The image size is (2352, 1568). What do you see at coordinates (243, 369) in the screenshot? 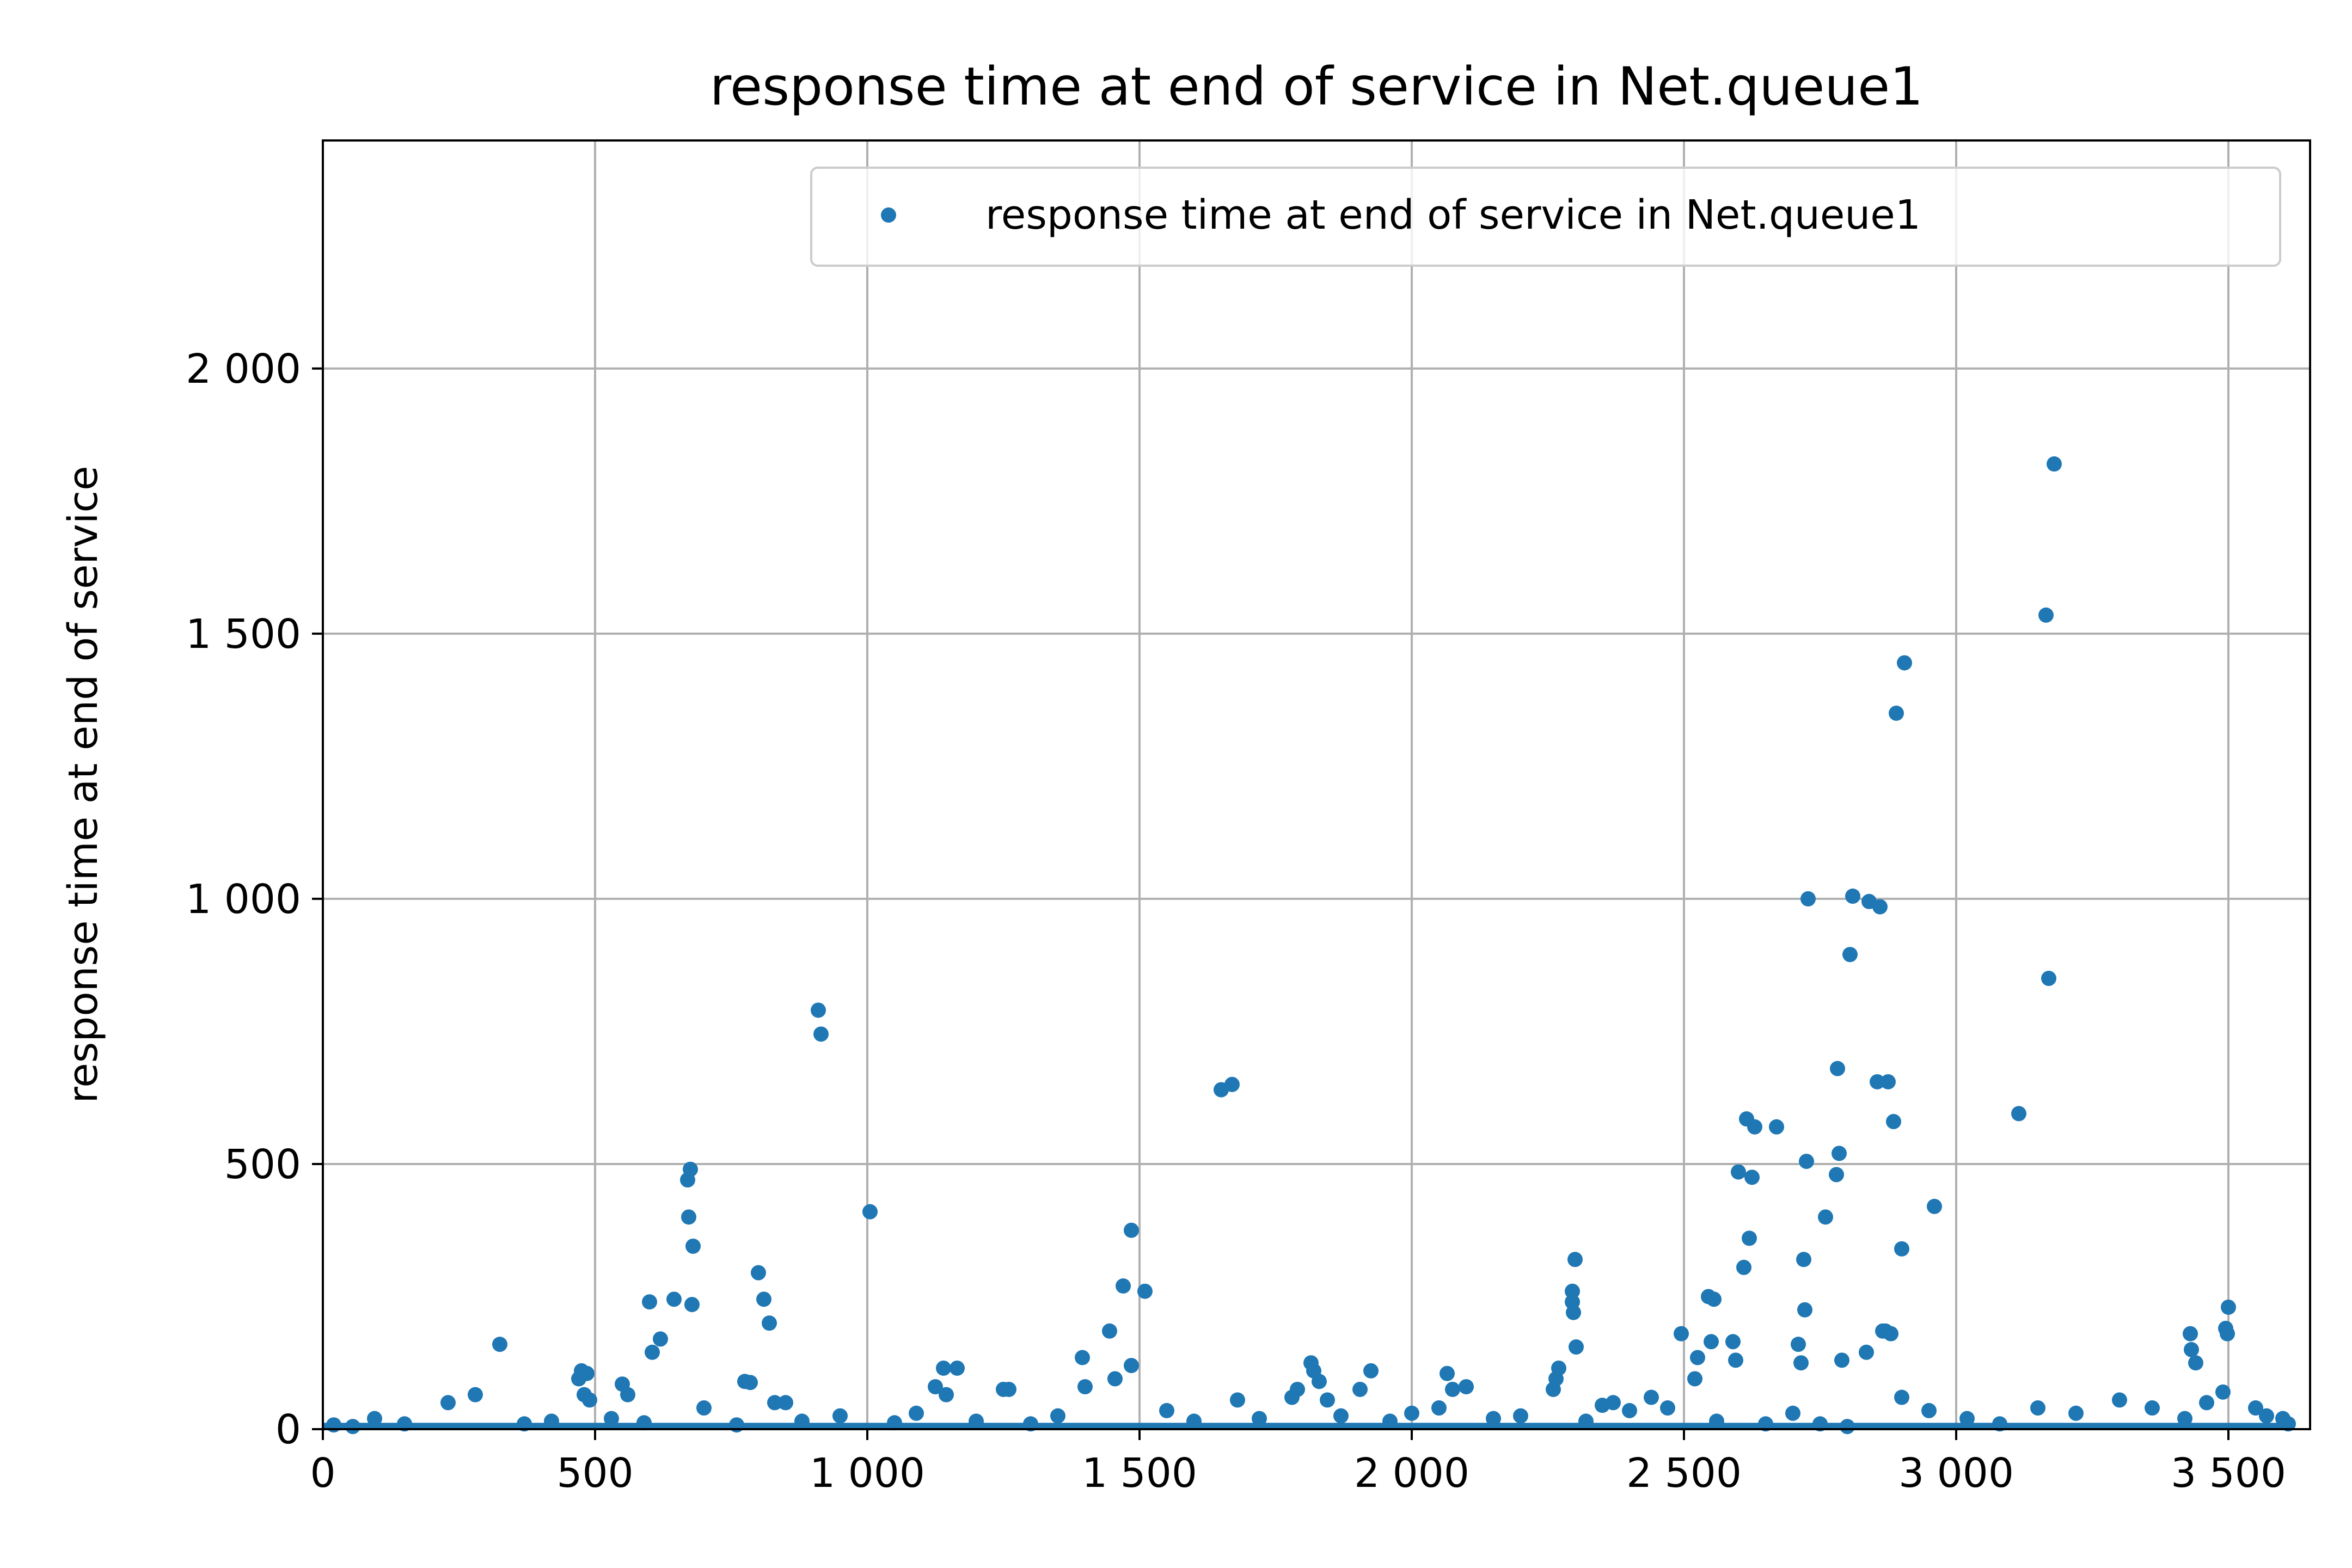
I see `y-tick-label: 2 000` at bounding box center [243, 369].